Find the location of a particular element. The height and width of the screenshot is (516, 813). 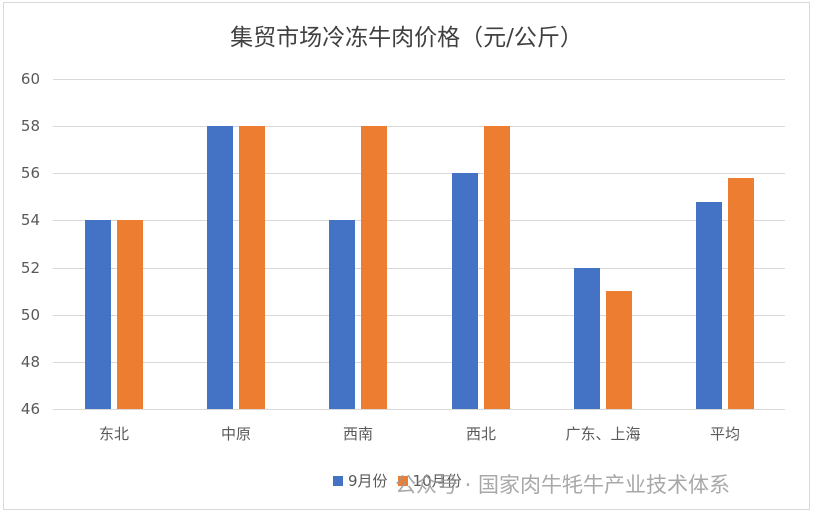

x-tick-label: 广东、上海 is located at coordinates (603, 434).